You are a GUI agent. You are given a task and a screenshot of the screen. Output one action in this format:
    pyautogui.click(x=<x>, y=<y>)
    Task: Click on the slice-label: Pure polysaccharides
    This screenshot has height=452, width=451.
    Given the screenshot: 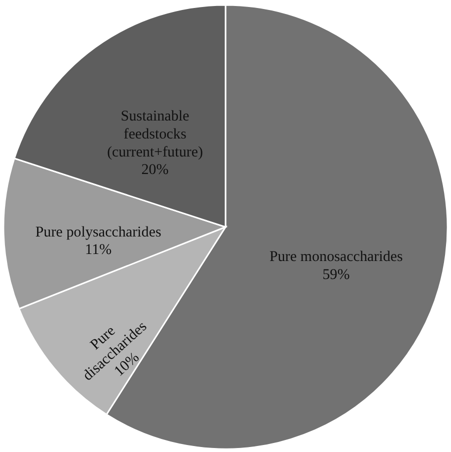 What is the action you would take?
    pyautogui.click(x=98, y=232)
    